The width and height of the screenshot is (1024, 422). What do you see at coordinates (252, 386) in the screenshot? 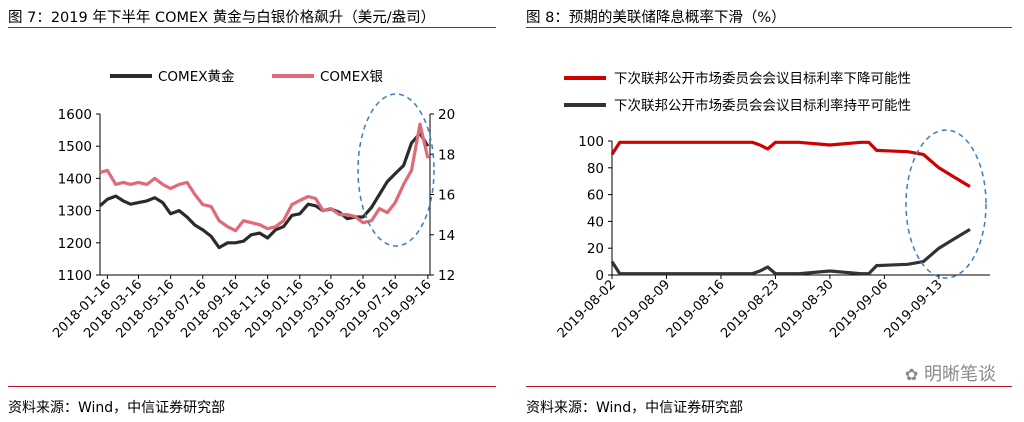
I see `left-source-rule` at bounding box center [252, 386].